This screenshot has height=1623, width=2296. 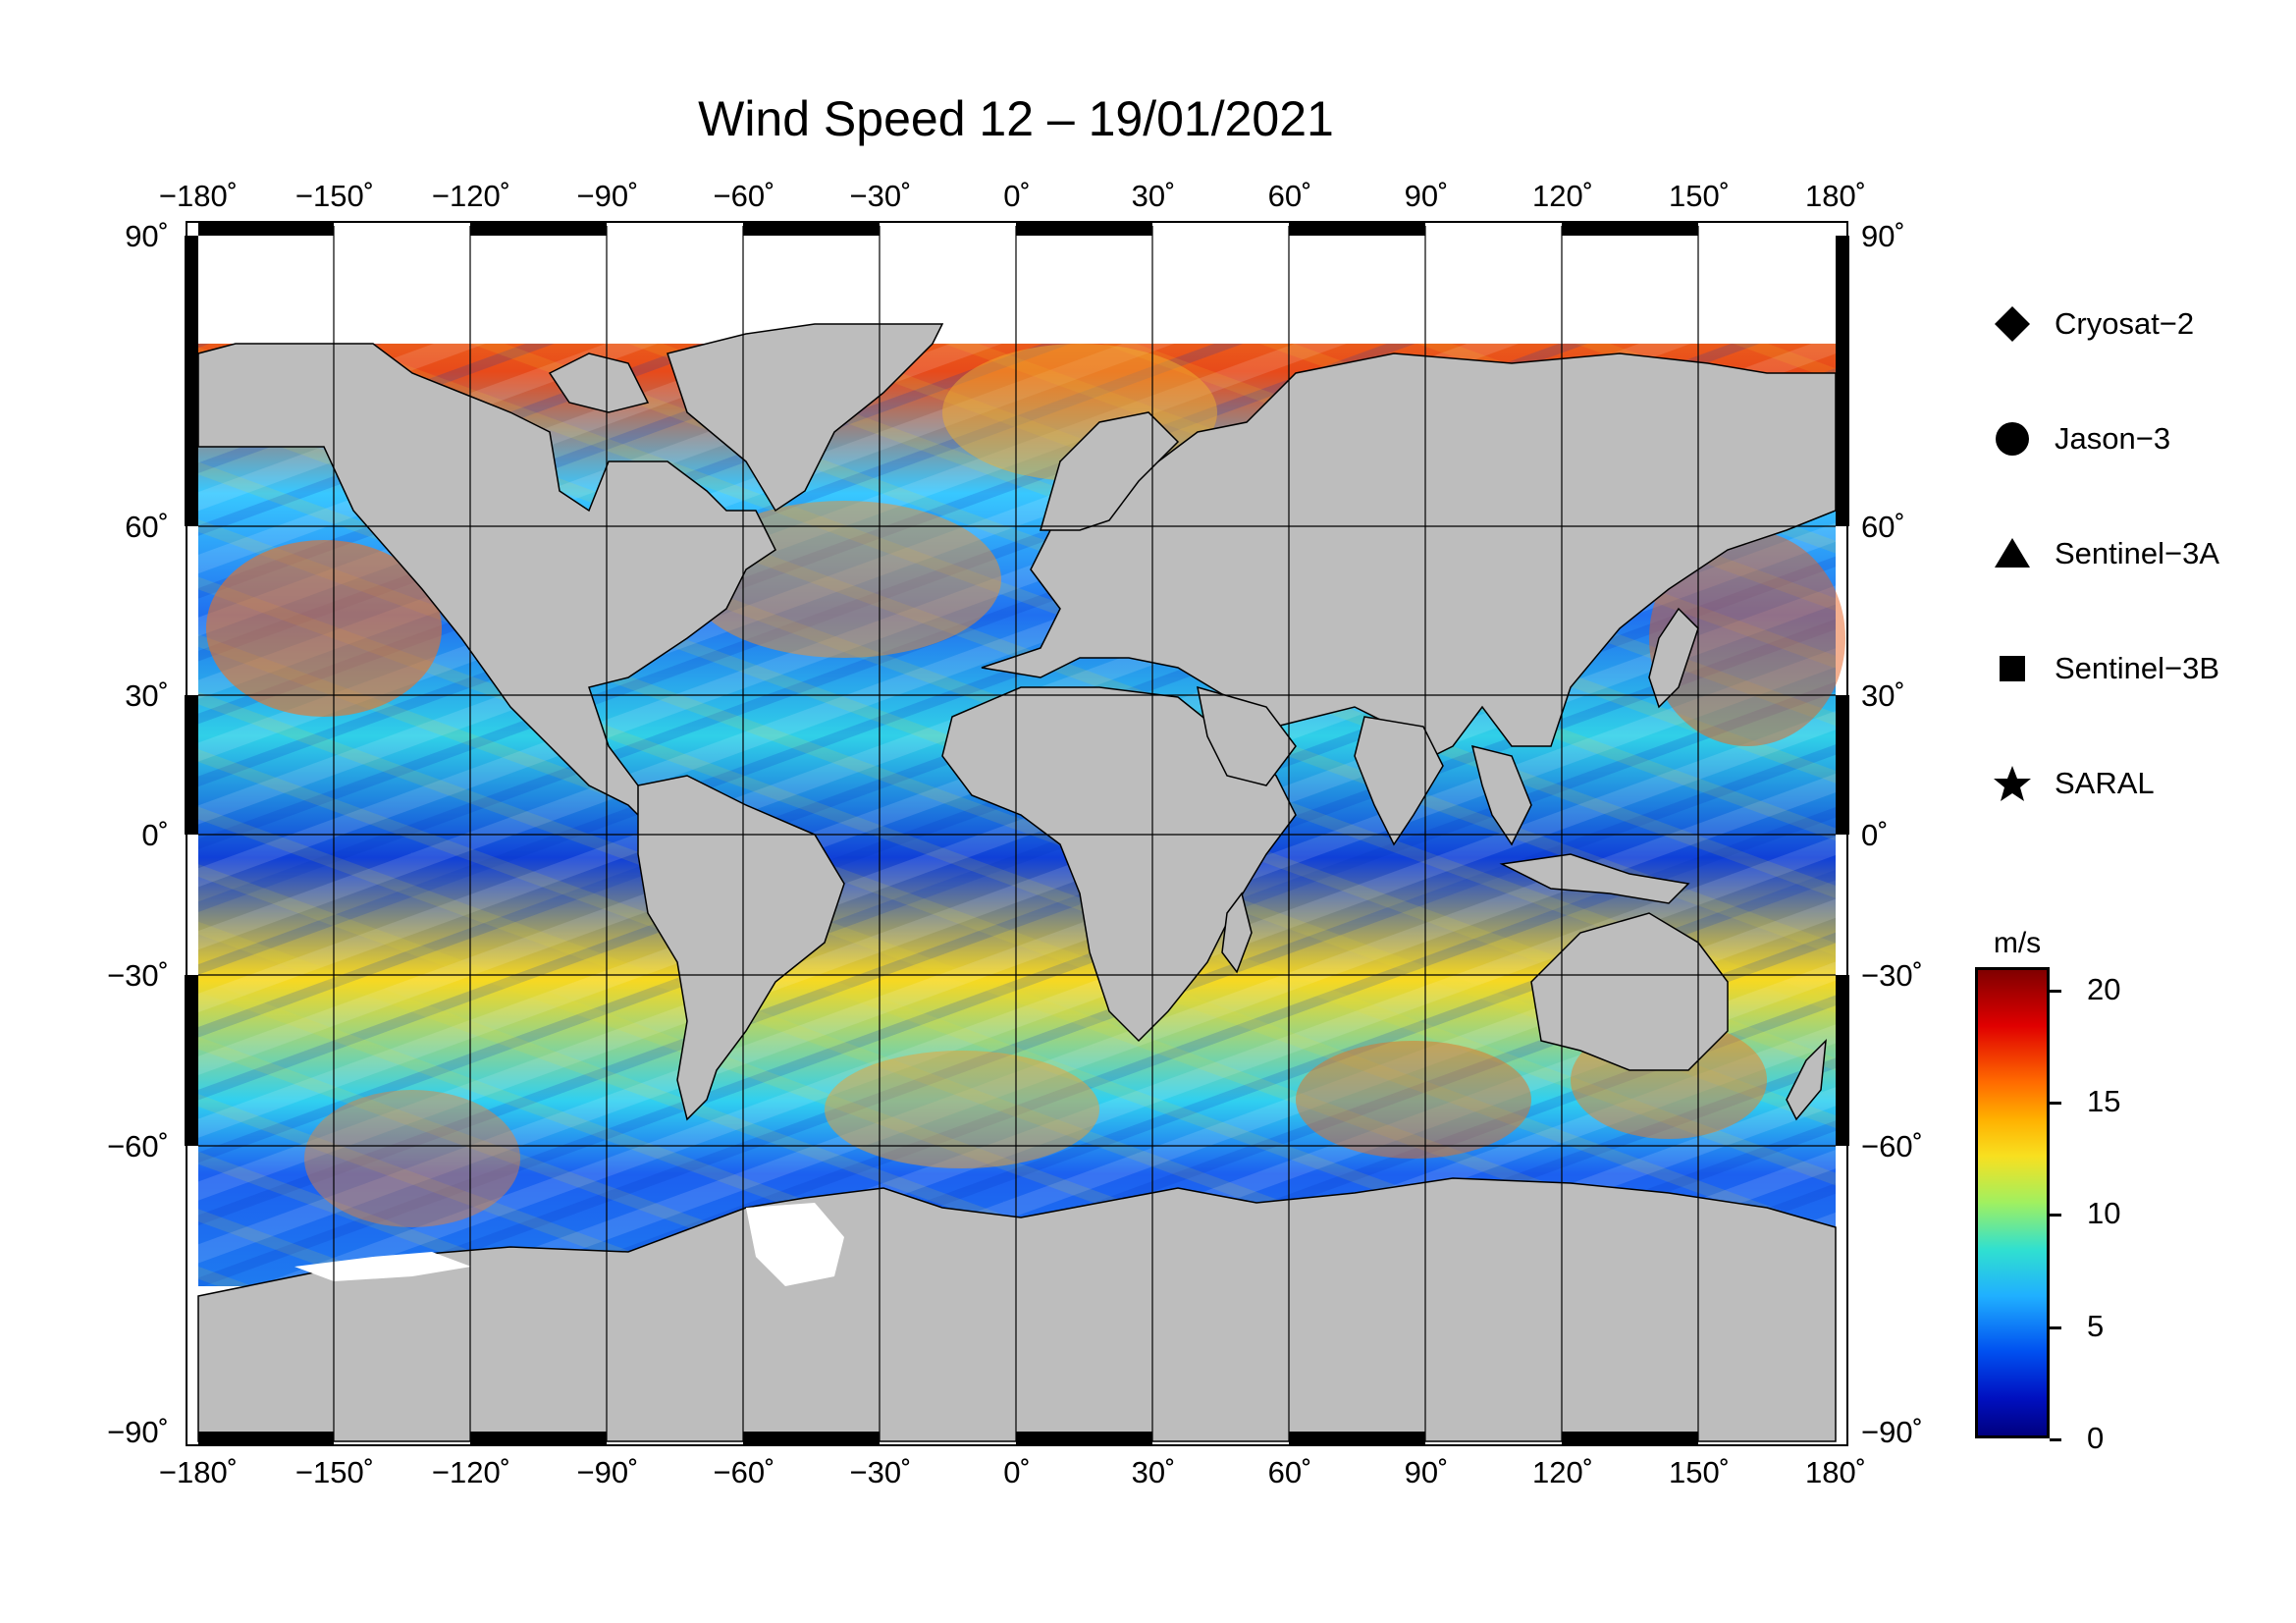 What do you see at coordinates (2018, 943) in the screenshot?
I see `colorbar-unit: m/s` at bounding box center [2018, 943].